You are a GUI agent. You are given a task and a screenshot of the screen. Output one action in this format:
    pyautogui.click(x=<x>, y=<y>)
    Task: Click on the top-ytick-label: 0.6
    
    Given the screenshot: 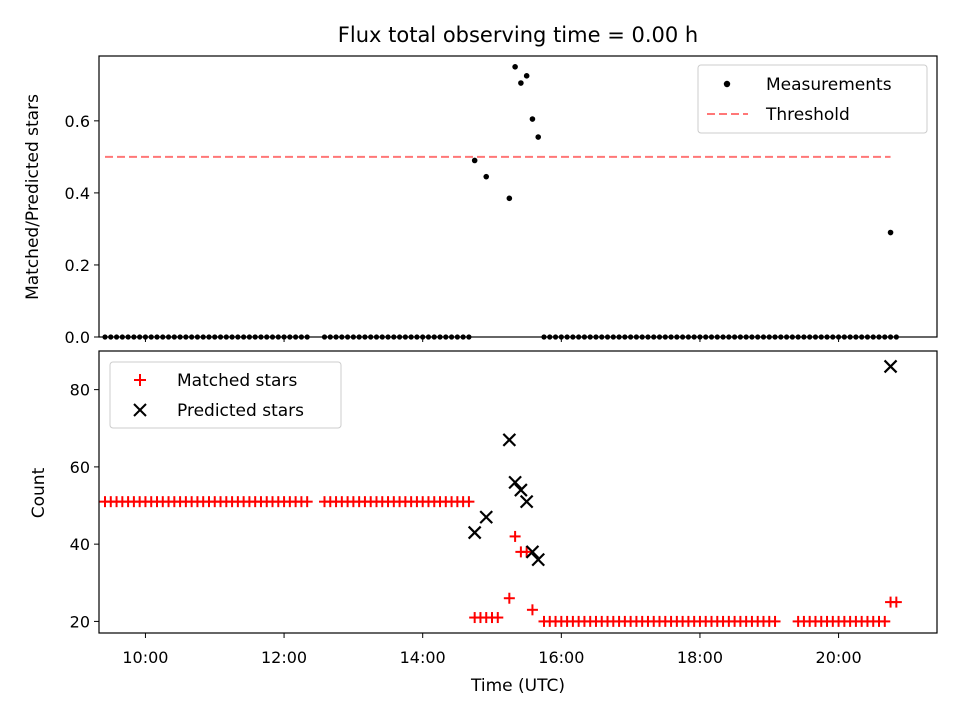 What is the action you would take?
    pyautogui.click(x=77, y=121)
    